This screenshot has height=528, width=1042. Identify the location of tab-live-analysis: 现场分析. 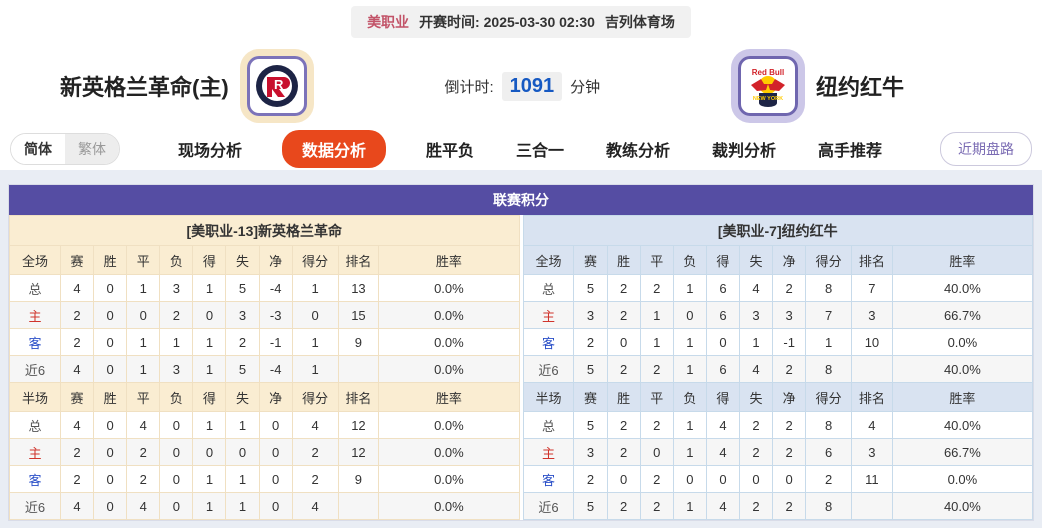
(209, 151).